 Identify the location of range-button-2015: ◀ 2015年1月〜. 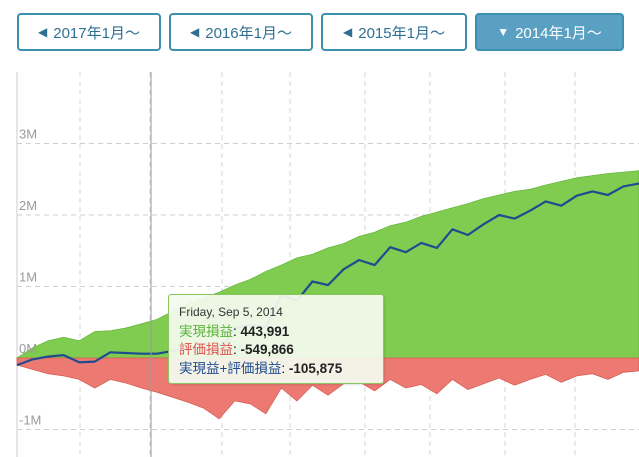
(394, 32).